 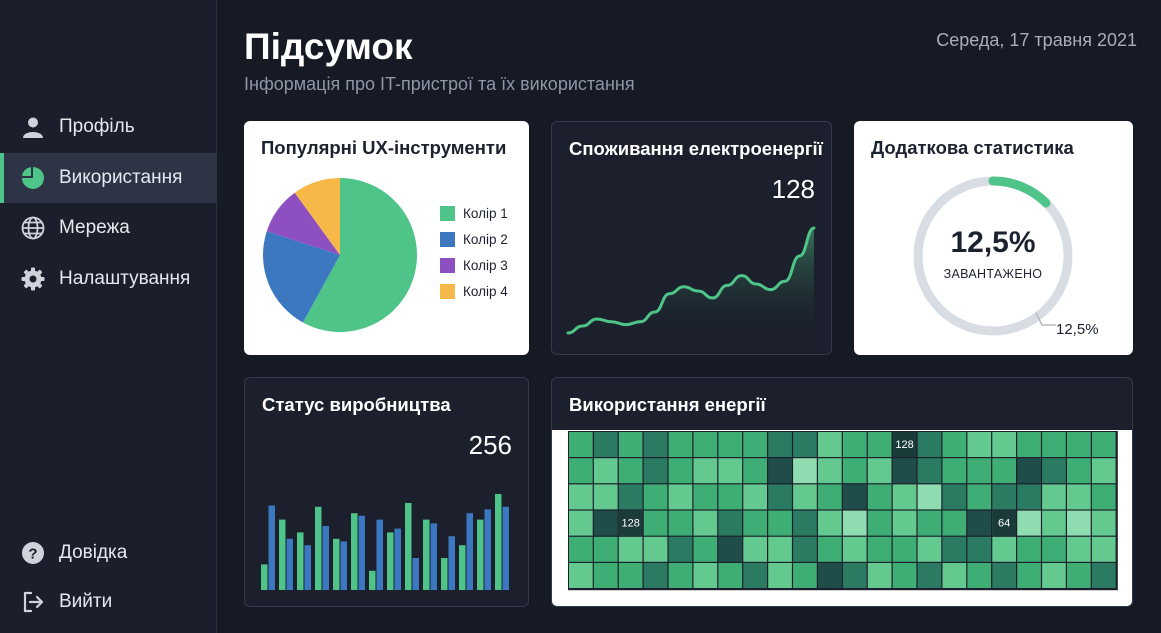 I want to click on pie-chart-icon, so click(x=33, y=178).